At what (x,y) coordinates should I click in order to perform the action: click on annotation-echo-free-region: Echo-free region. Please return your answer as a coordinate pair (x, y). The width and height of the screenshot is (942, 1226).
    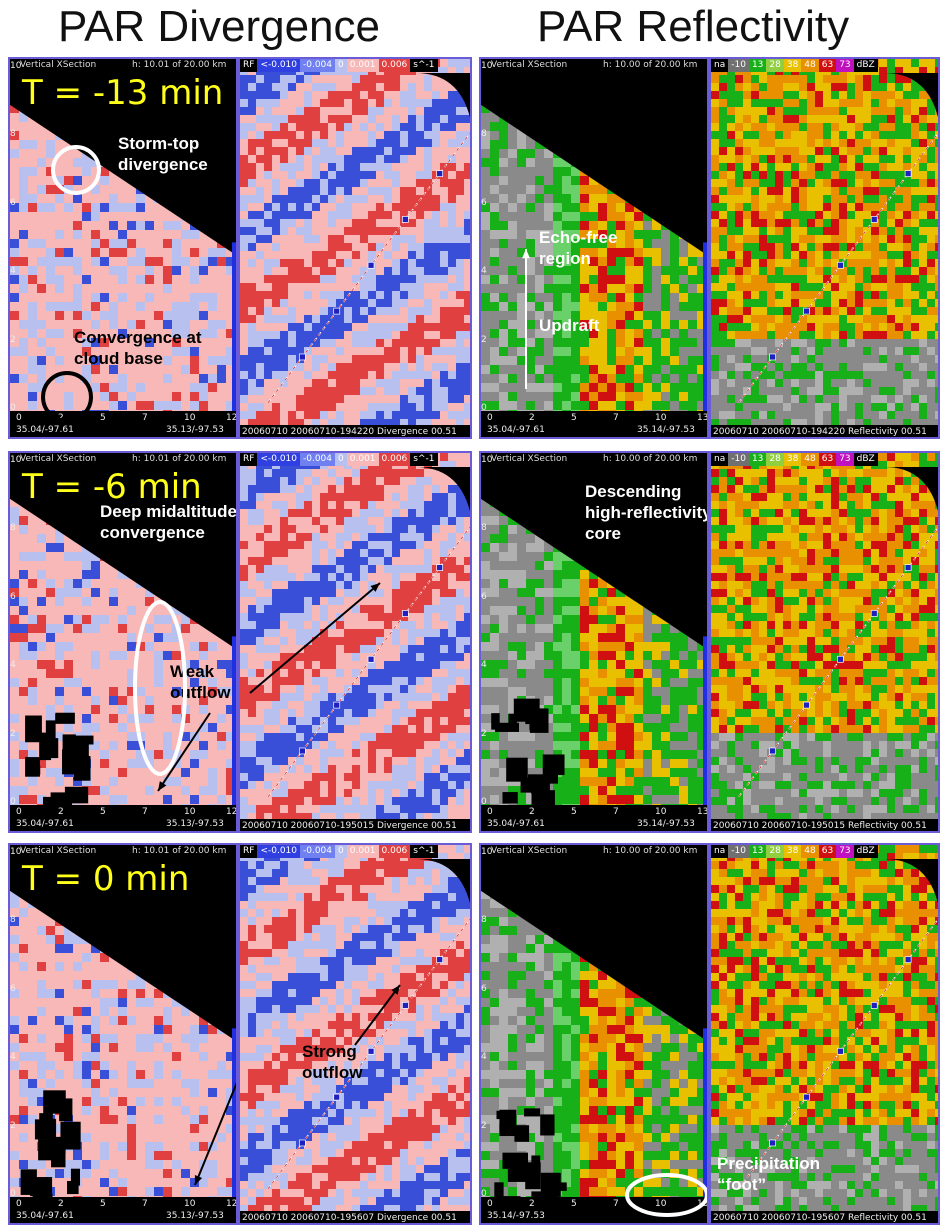
    Looking at the image, I should click on (578, 248).